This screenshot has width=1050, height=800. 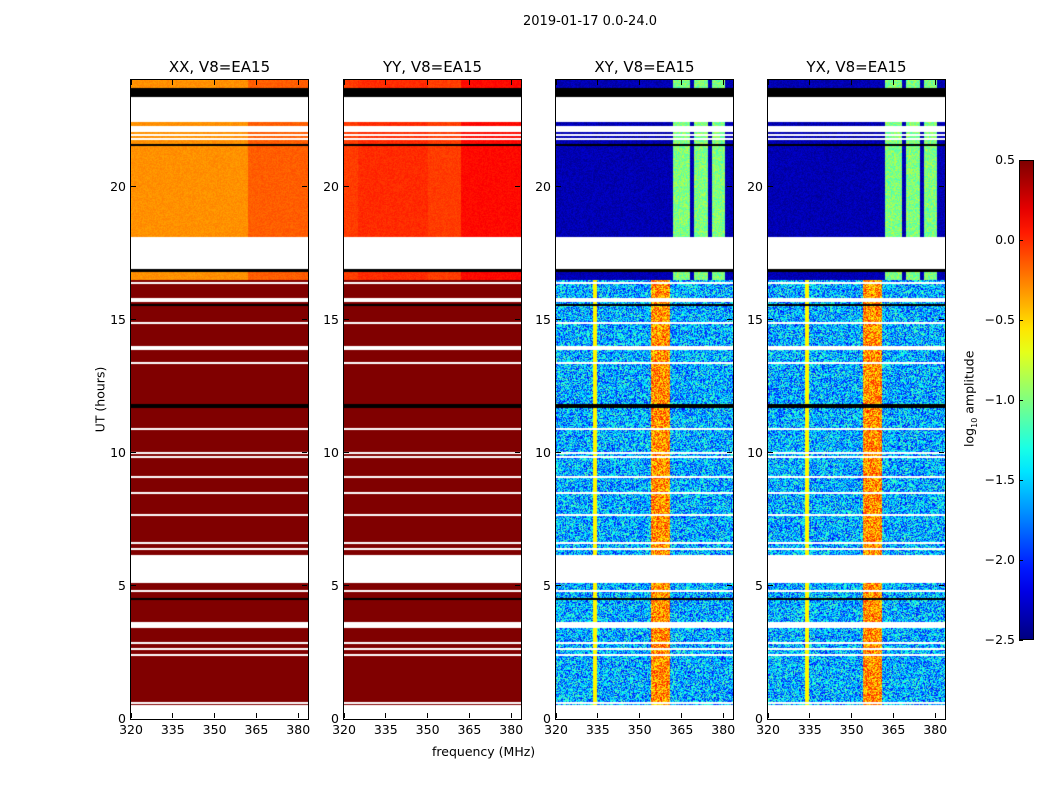 I want to click on colorbar-tick-label: −2.5, so click(x=999, y=639).